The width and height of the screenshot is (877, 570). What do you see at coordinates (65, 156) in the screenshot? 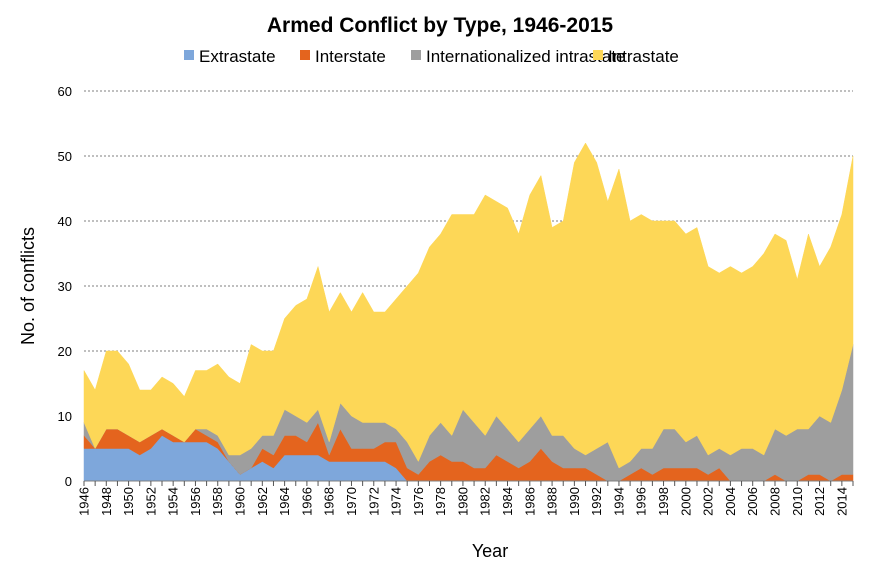
I see `y-tick-label: 50` at bounding box center [65, 156].